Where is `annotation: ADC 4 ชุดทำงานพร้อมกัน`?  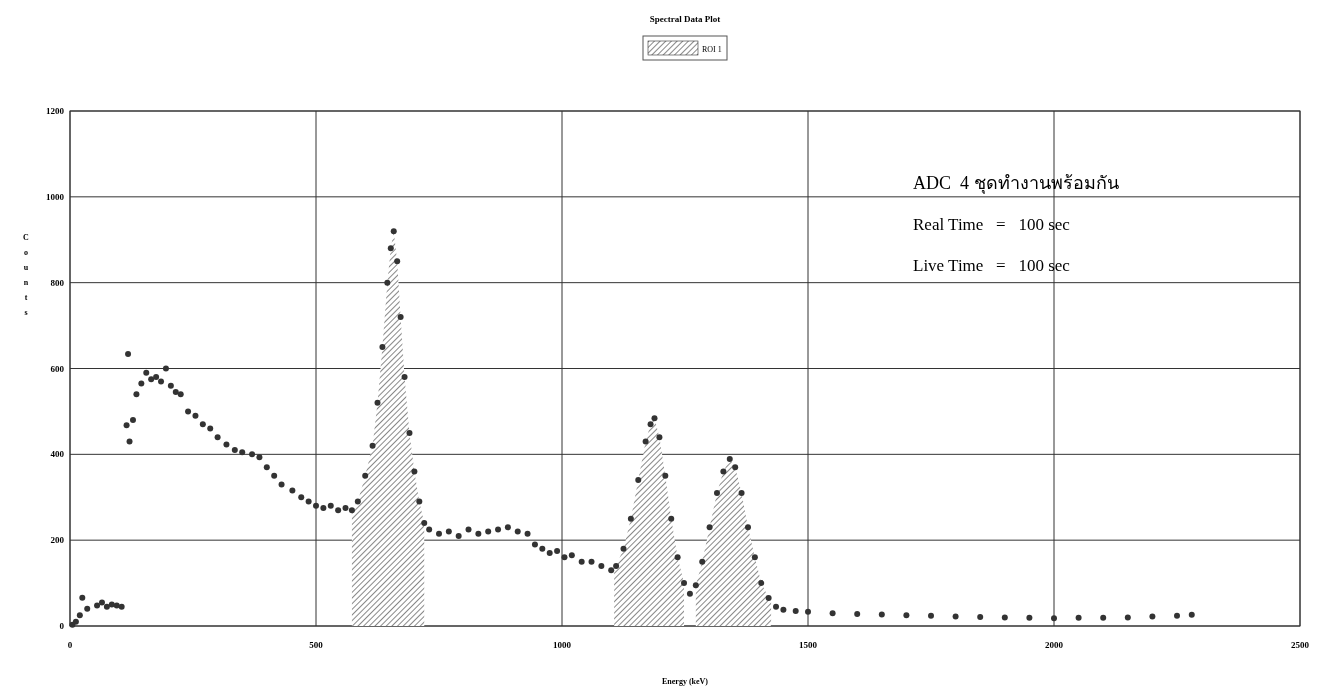
annotation: ADC 4 ชุดทำงานพร้อมกัน is located at coordinates (1016, 183).